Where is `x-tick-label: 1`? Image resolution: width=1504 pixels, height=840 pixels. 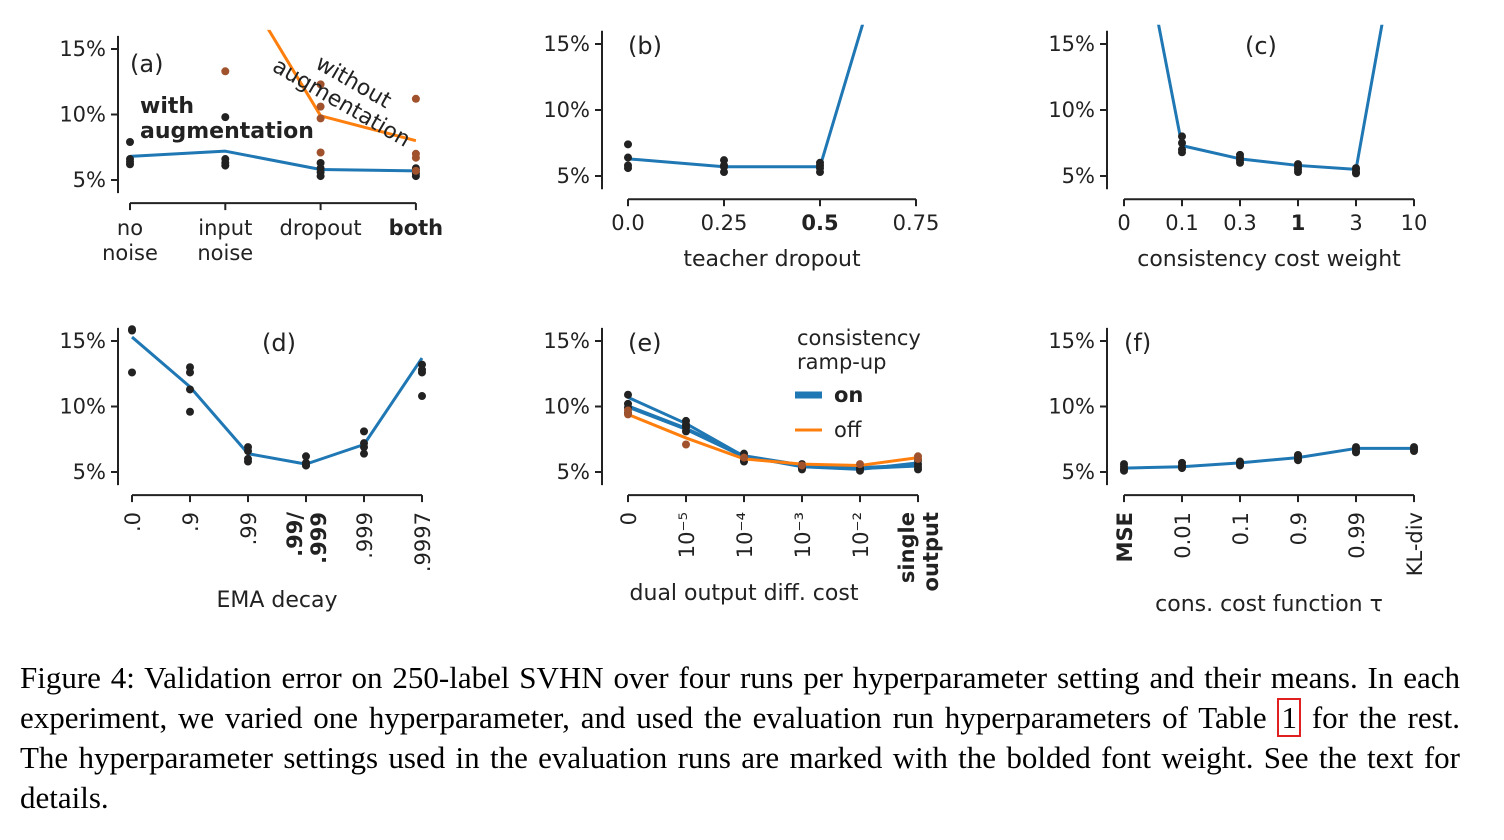
x-tick-label: 1 is located at coordinates (1298, 223).